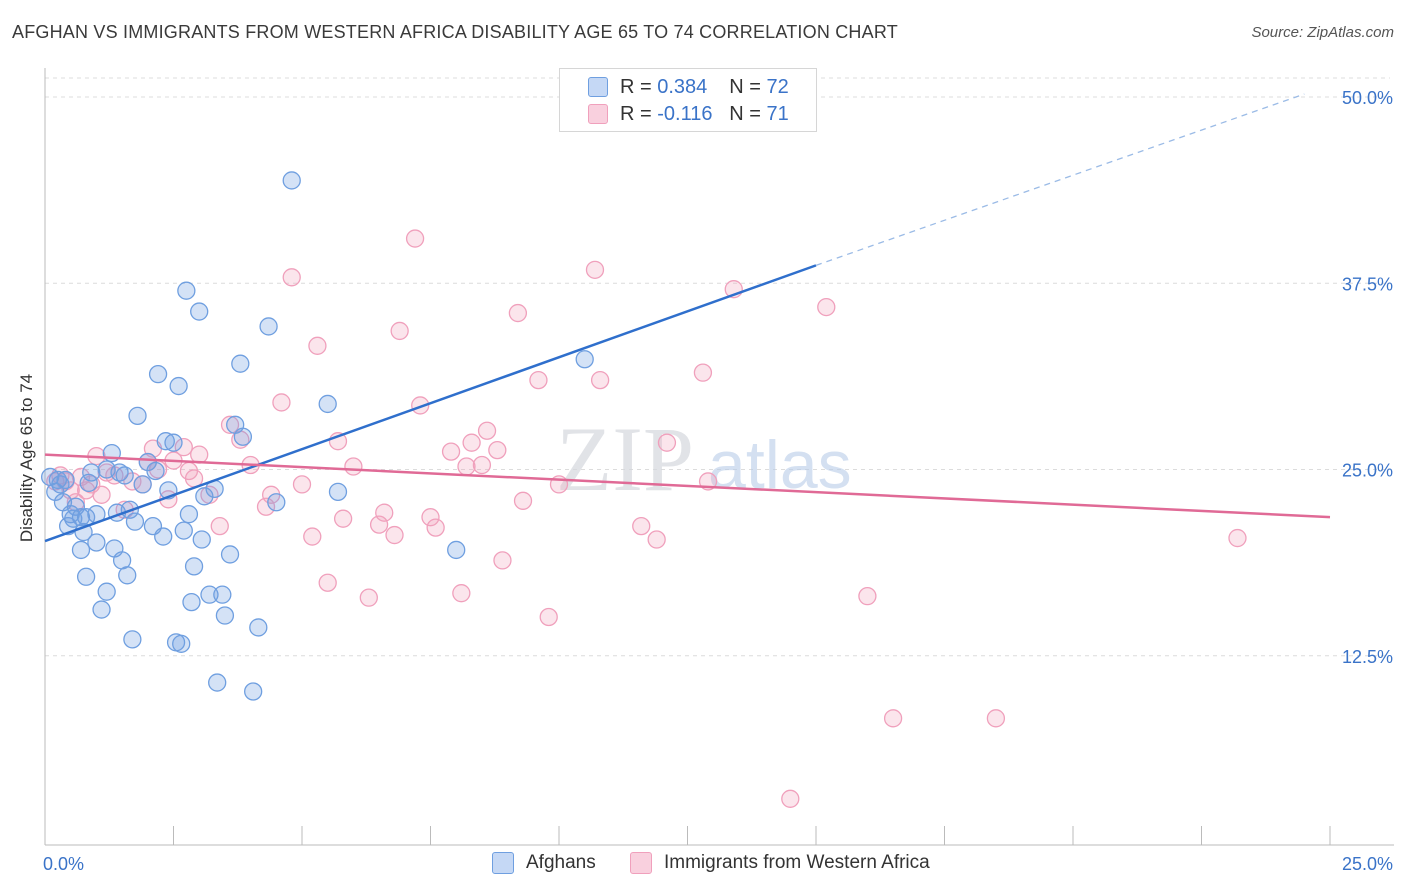 Image resolution: width=1406 pixels, height=892 pixels. What do you see at coordinates (598, 114) in the screenshot?
I see `legend-swatch-western-africa` at bounding box center [598, 114].